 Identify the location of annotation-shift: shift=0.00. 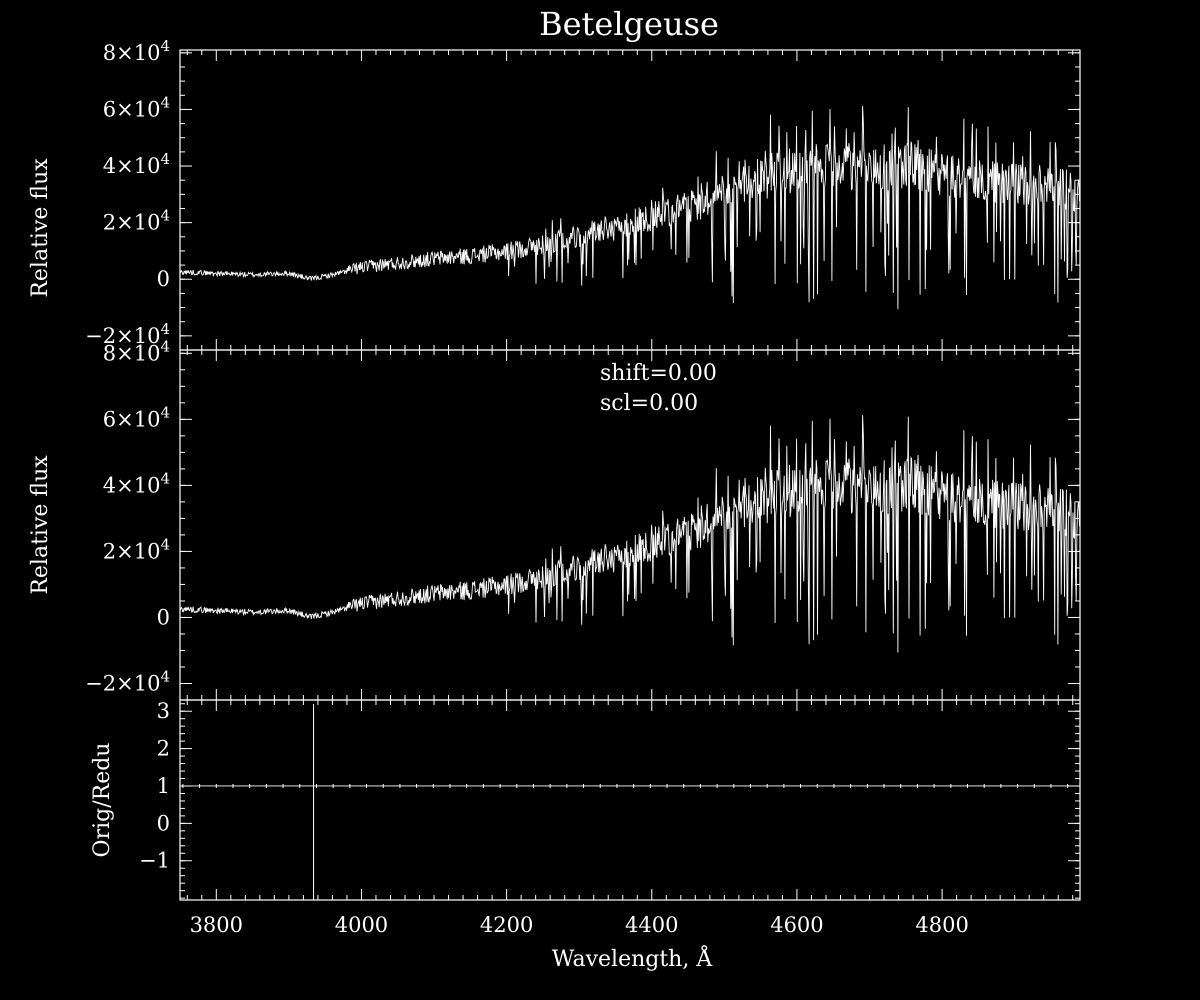
(658, 373).